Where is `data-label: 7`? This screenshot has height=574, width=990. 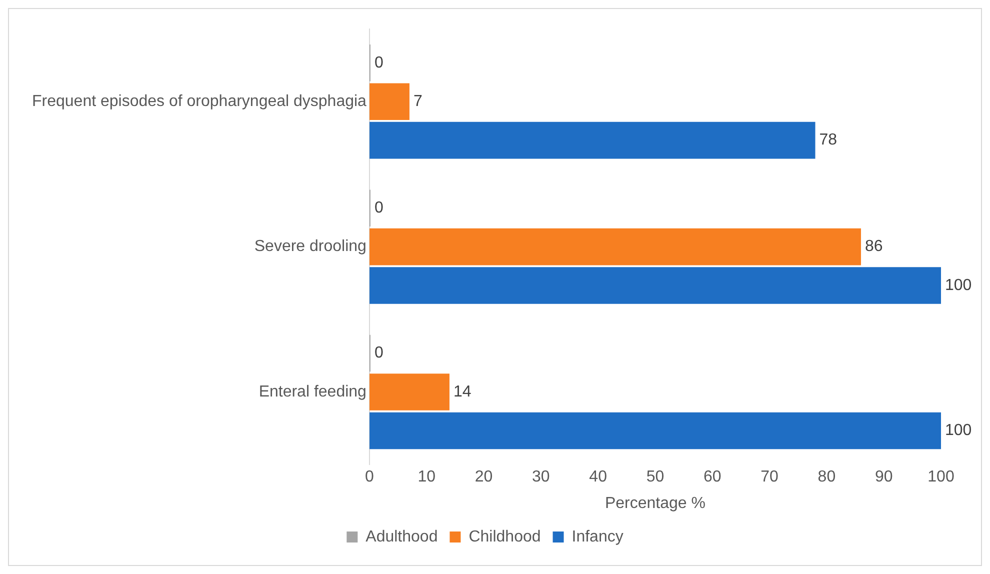 data-label: 7 is located at coordinates (417, 101).